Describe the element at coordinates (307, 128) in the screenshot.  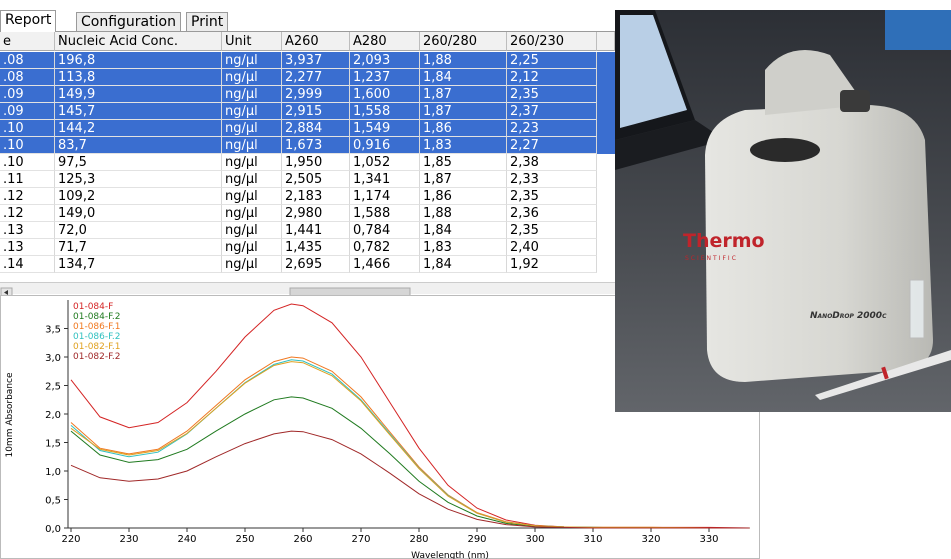
I see `table-row: .10 144,2 ng/µl 2,884 1,549 1,86 2,23` at that location.